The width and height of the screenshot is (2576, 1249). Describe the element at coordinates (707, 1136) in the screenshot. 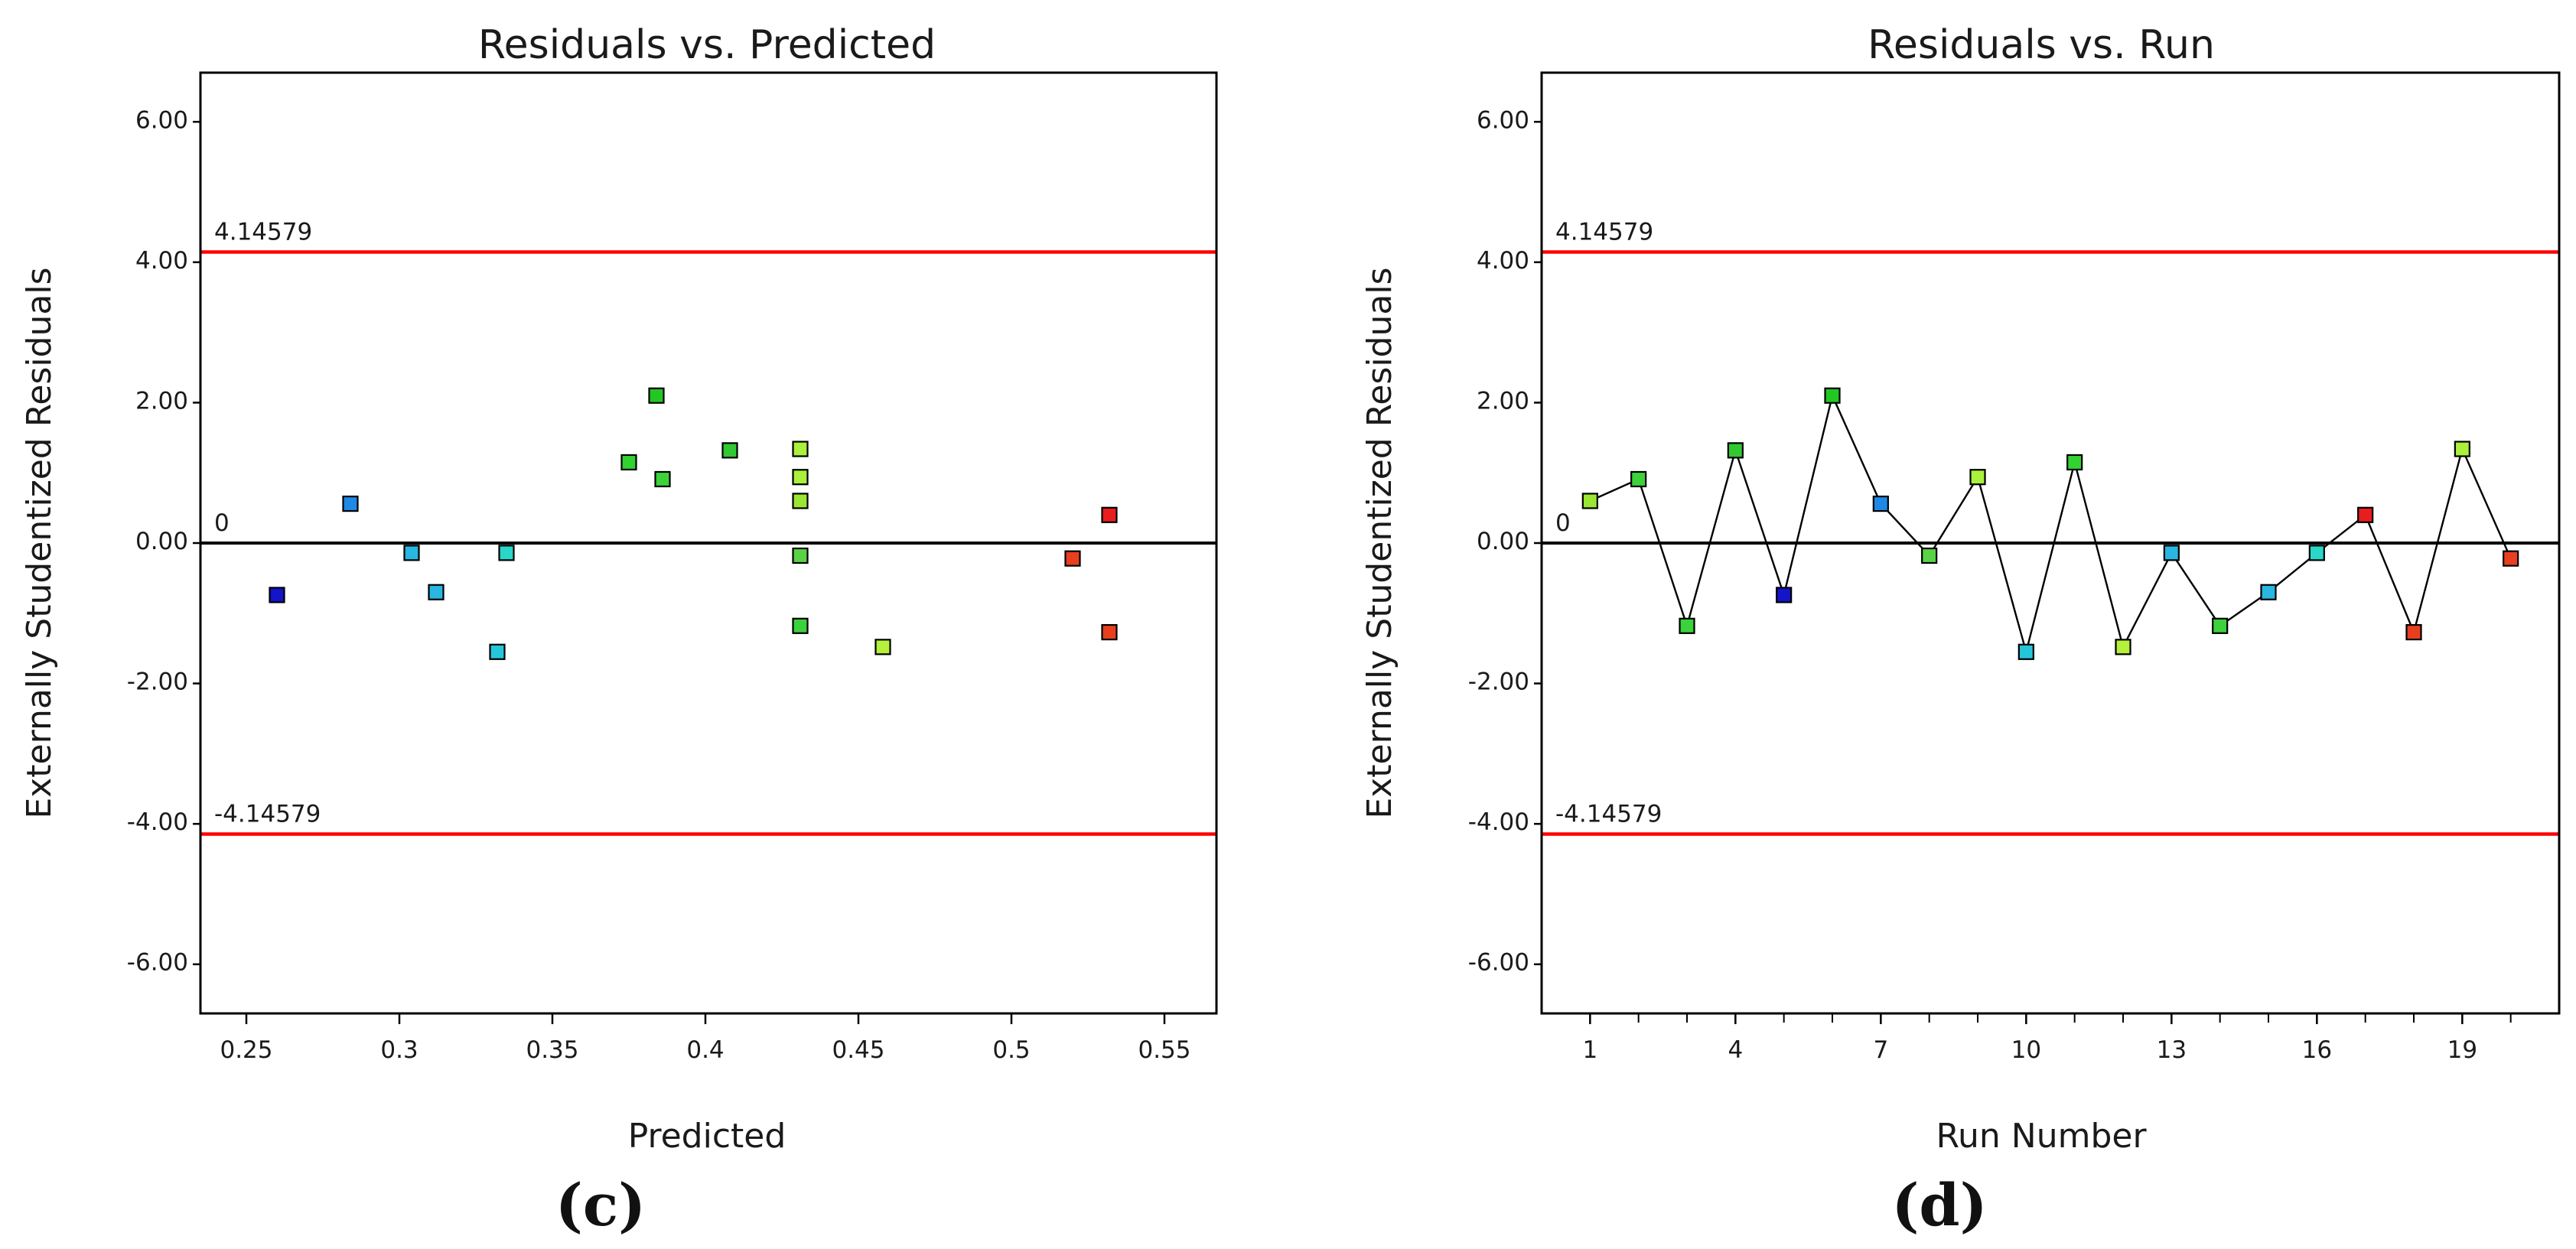

I see `x-axis-label: Predicted` at that location.